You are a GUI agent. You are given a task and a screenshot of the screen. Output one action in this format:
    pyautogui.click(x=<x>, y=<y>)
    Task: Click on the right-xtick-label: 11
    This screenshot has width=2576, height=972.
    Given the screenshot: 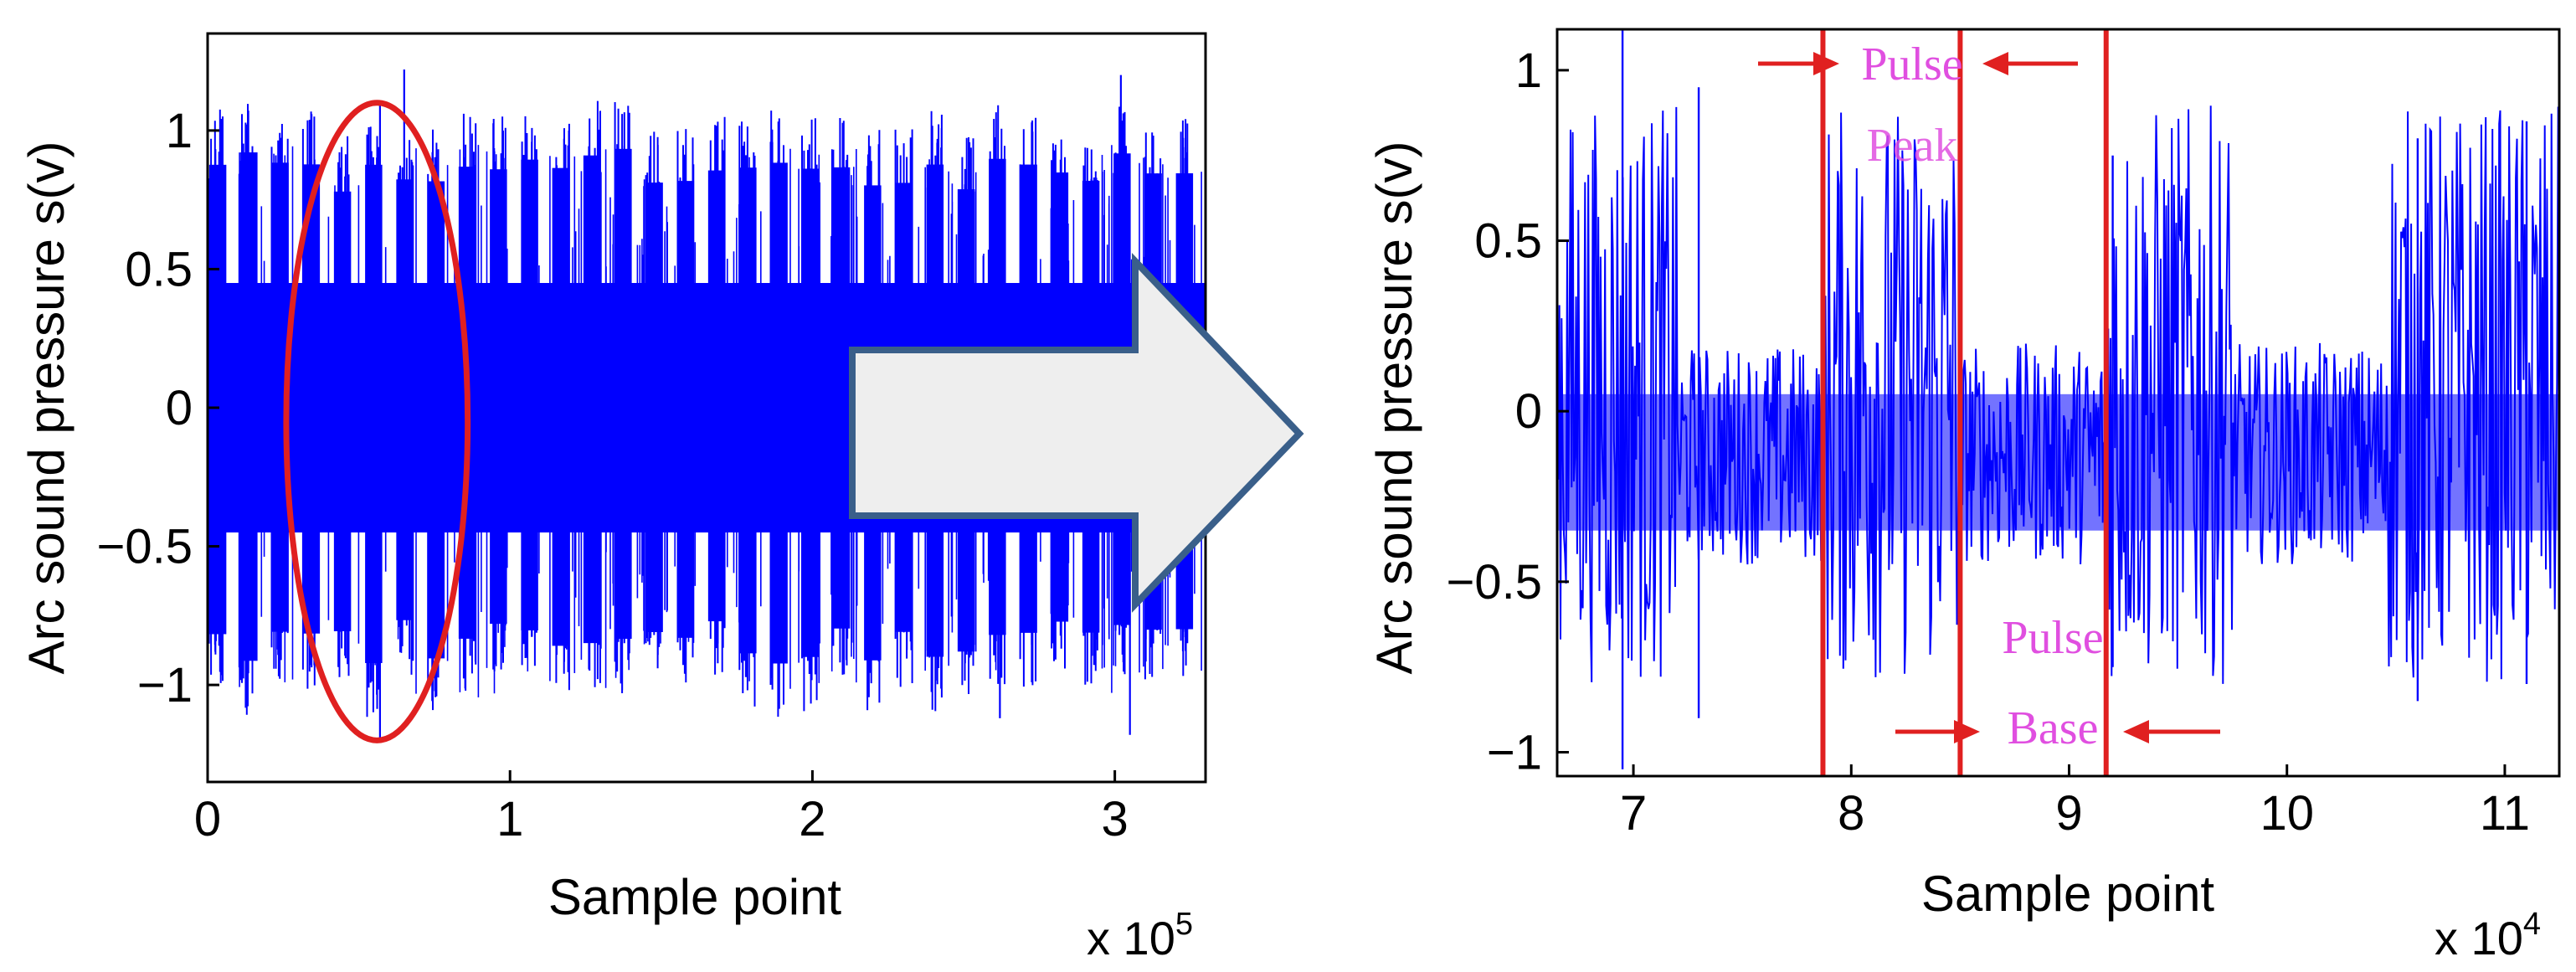 What is the action you would take?
    pyautogui.click(x=2505, y=813)
    